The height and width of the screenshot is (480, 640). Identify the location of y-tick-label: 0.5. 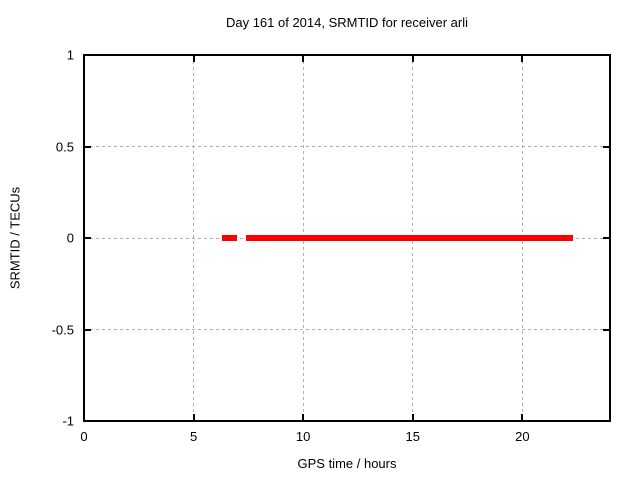
(64, 146).